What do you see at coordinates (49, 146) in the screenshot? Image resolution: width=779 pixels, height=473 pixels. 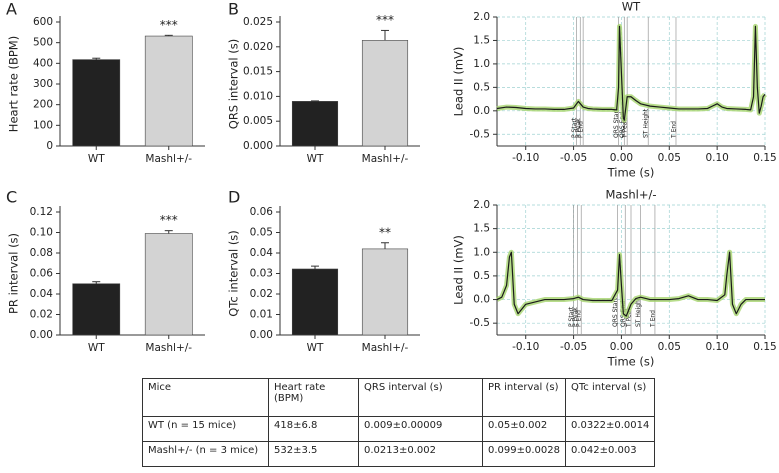 I see `y-tick-label: 0` at bounding box center [49, 146].